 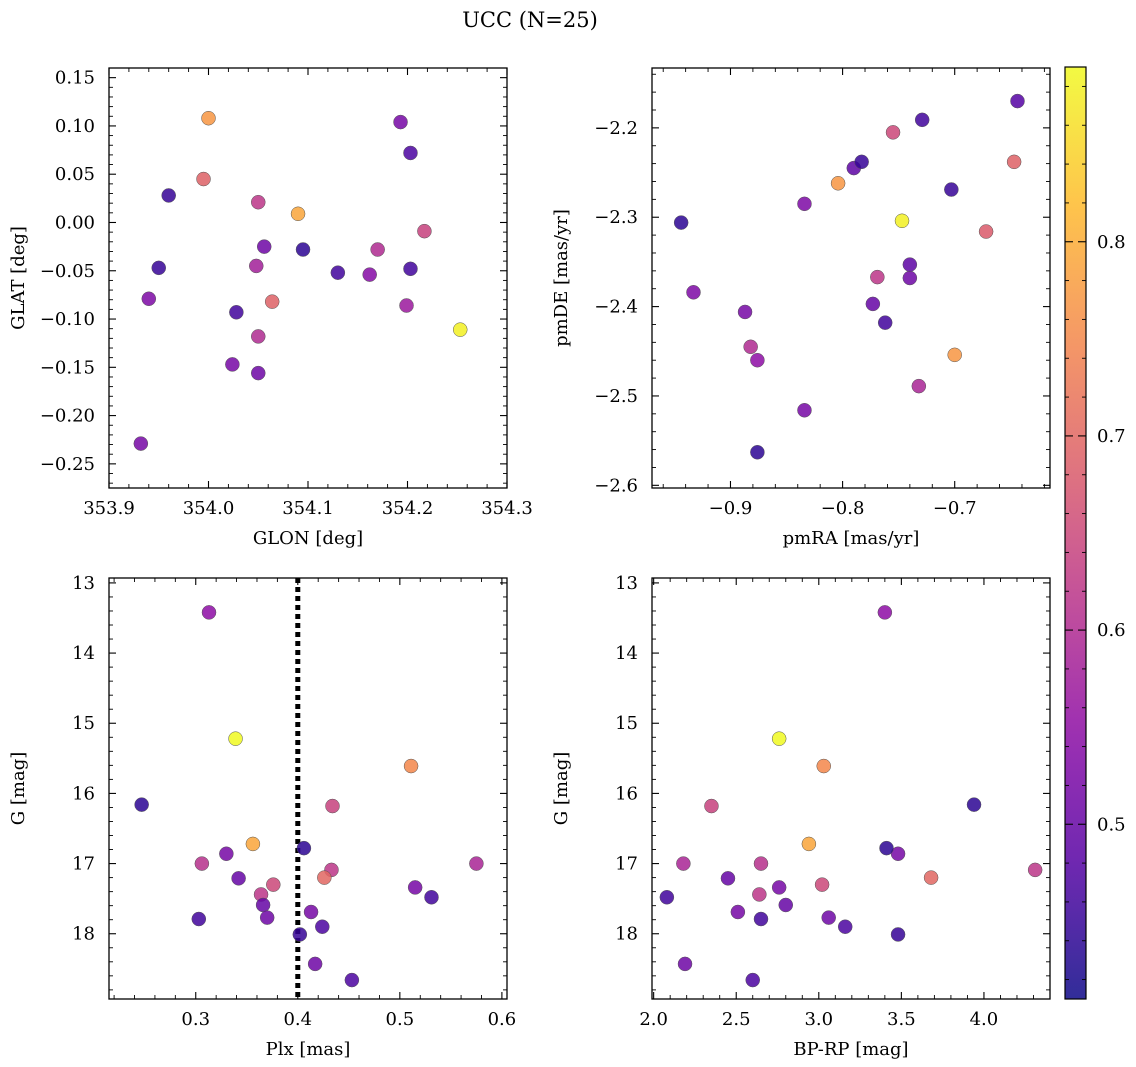 What do you see at coordinates (1111, 824) in the screenshot?
I see `colorbar-tick-label: 0.5` at bounding box center [1111, 824].